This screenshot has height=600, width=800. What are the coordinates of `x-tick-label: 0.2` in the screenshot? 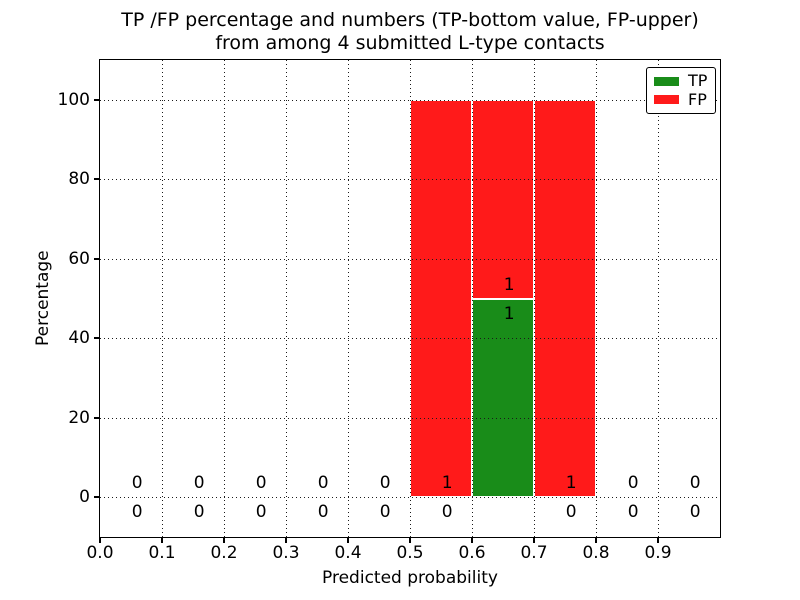 It's located at (224, 553).